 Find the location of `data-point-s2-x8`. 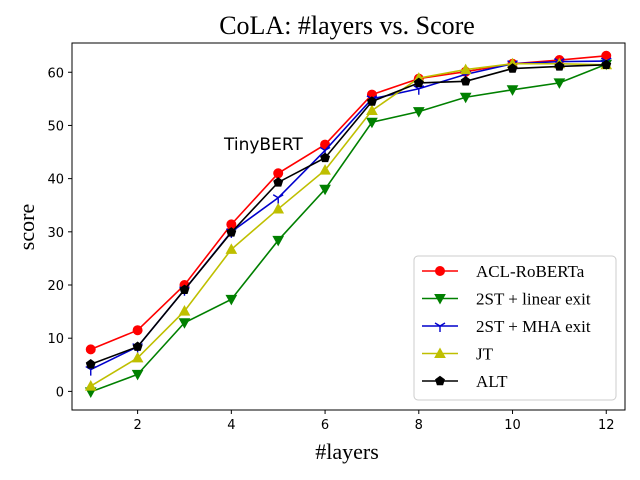

data-point-s2-x8 is located at coordinates (419, 90).